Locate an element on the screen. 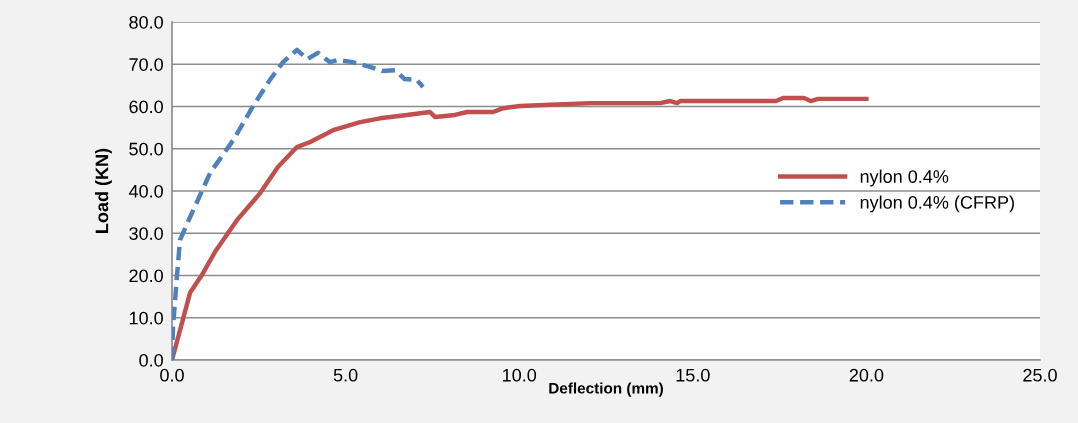 The image size is (1078, 423). x-tick-label: 0.0 is located at coordinates (172, 375).